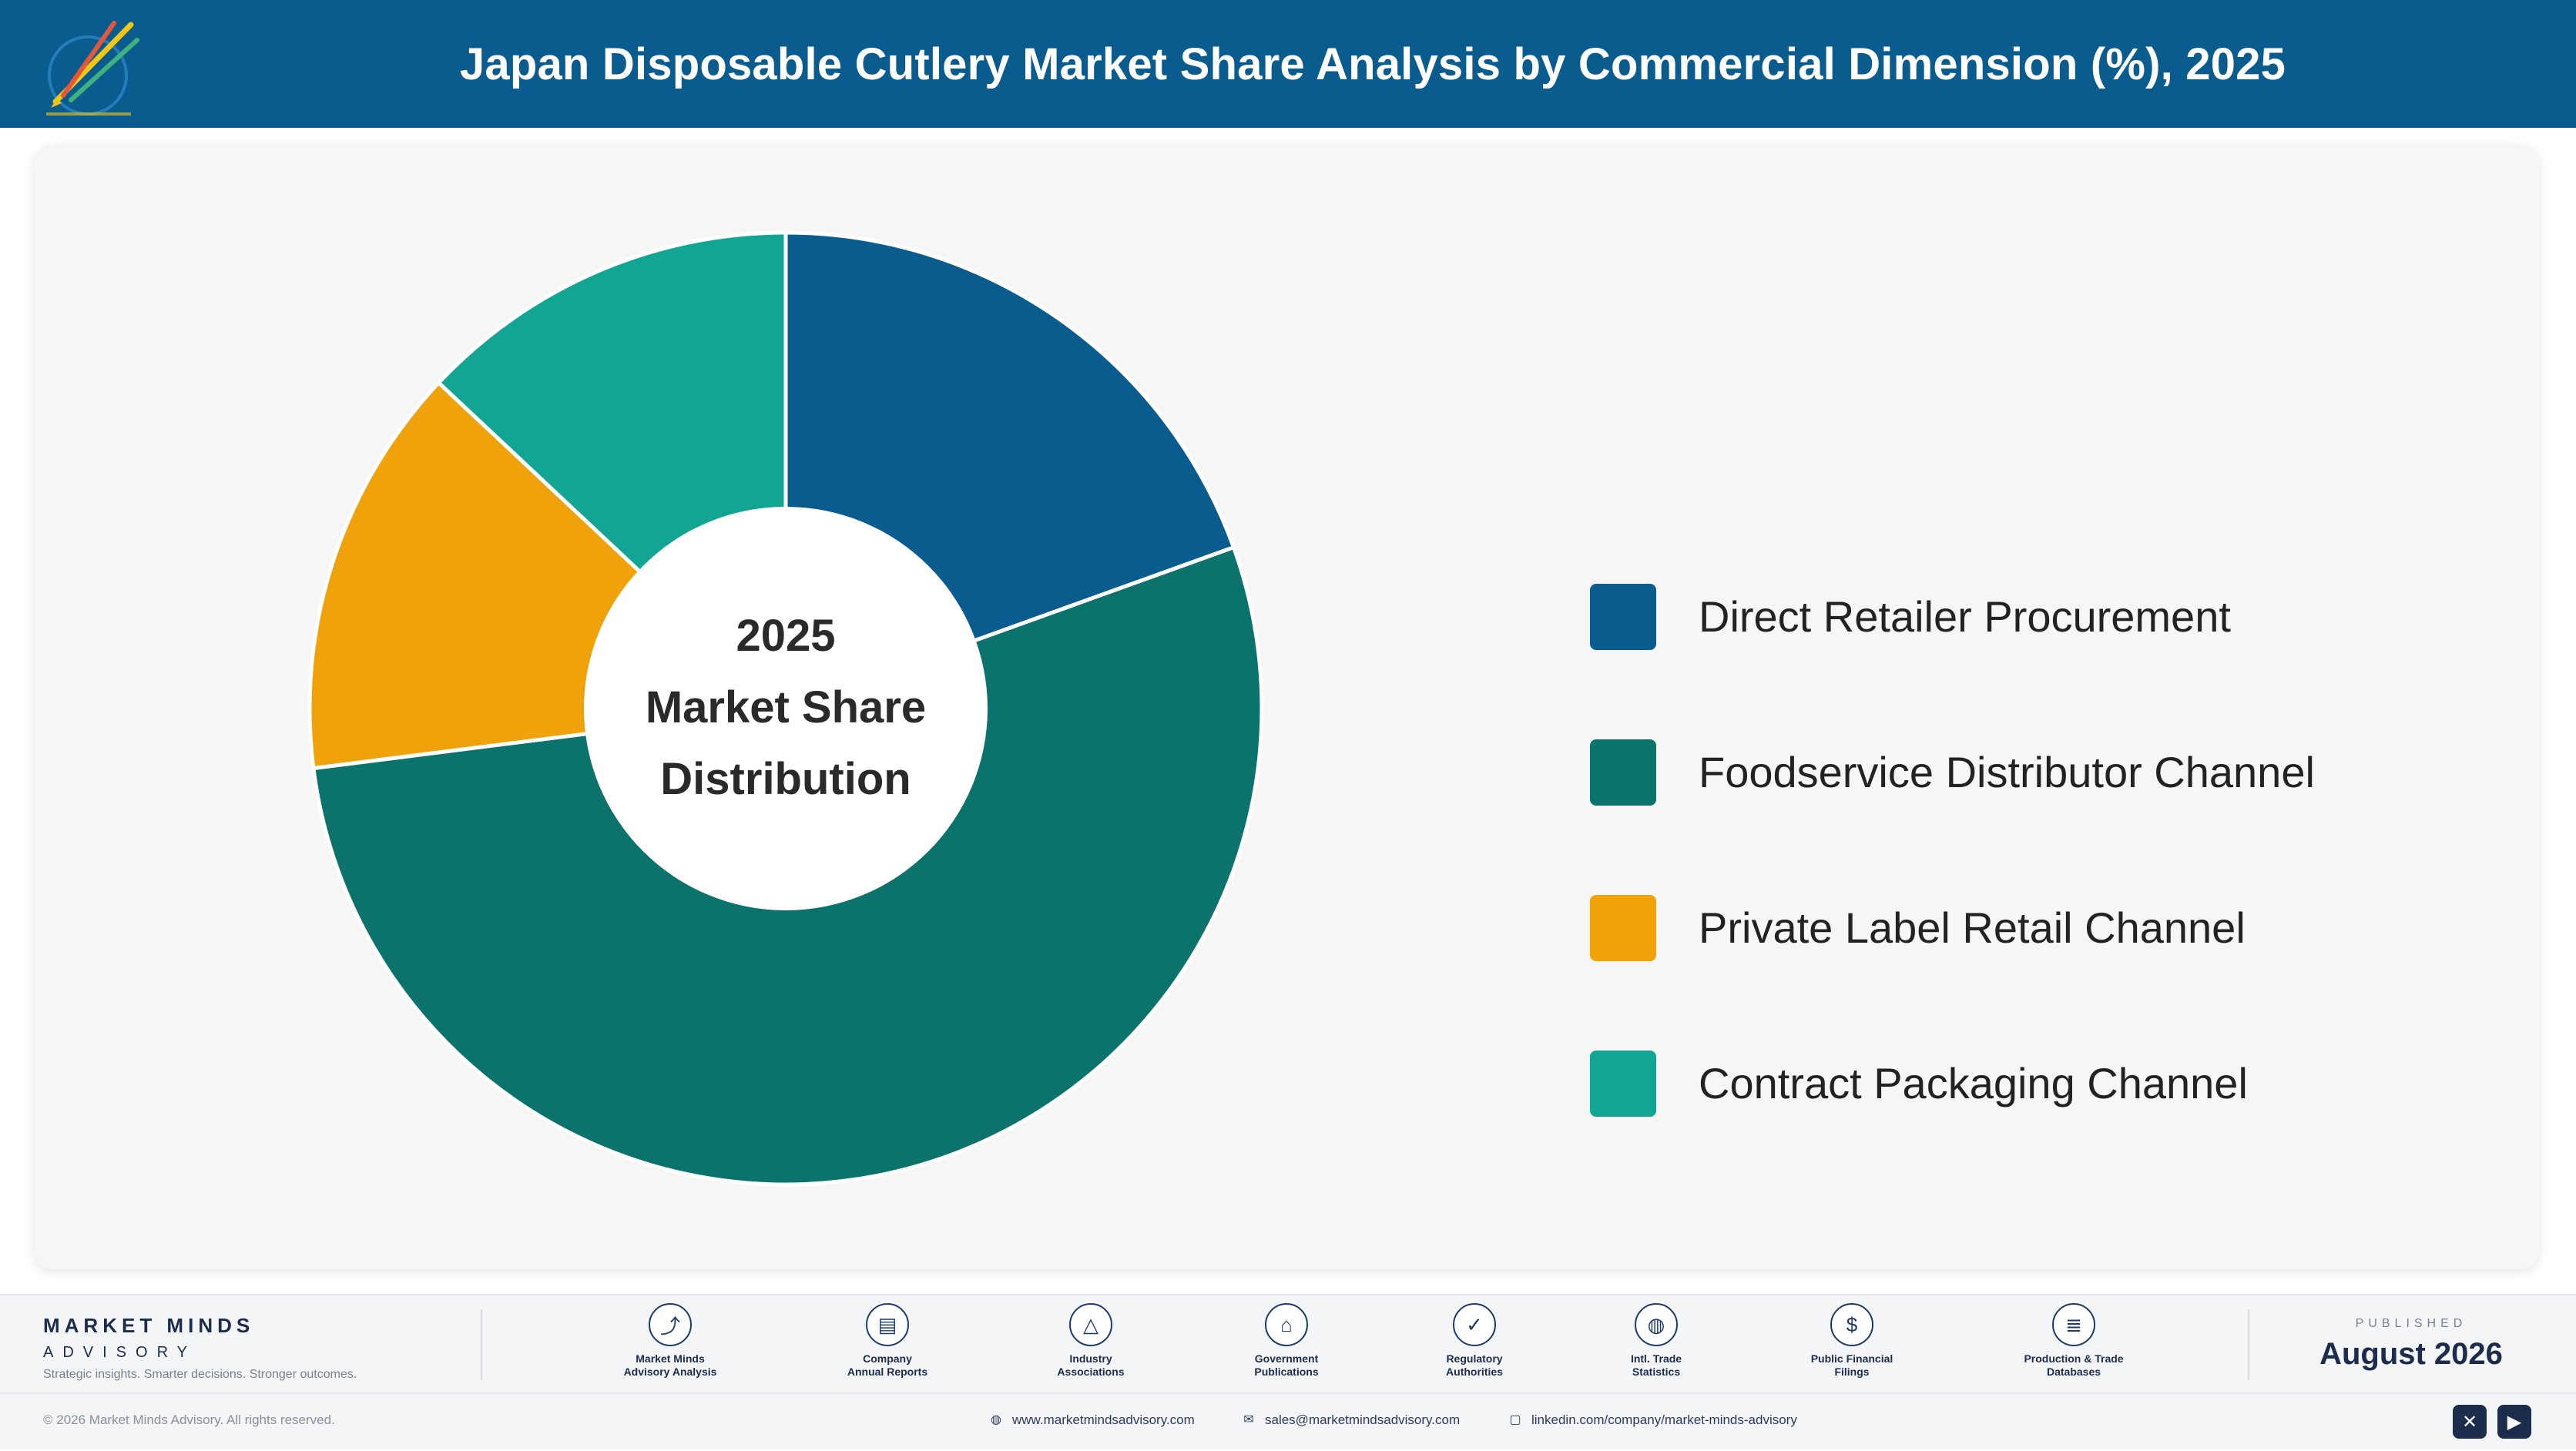 The height and width of the screenshot is (1451, 2576). What do you see at coordinates (1973, 1083) in the screenshot?
I see `legend-label: Contract Packaging Channel` at bounding box center [1973, 1083].